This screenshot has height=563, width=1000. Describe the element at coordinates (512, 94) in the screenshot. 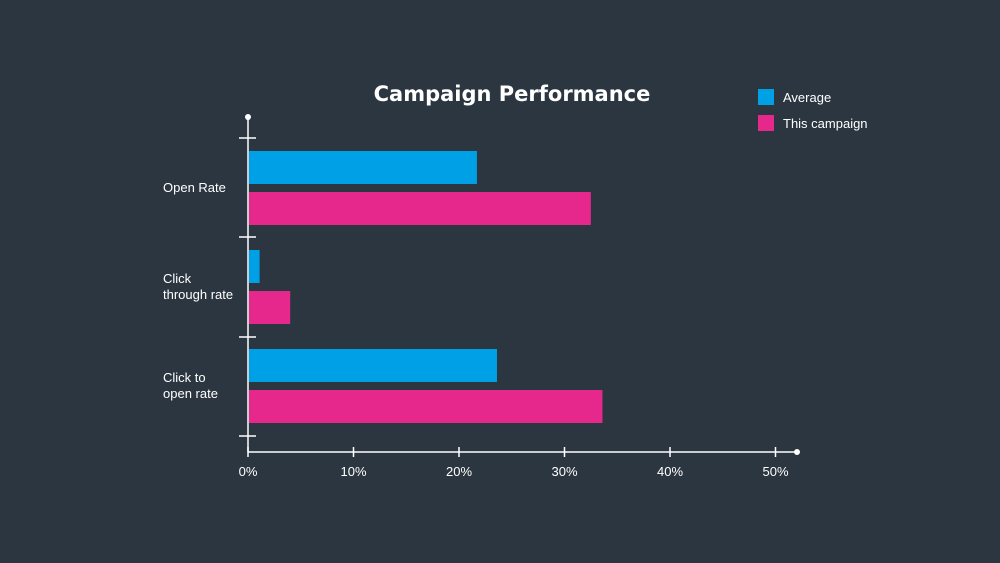

I see `chart-title: Campaign Performance` at that location.